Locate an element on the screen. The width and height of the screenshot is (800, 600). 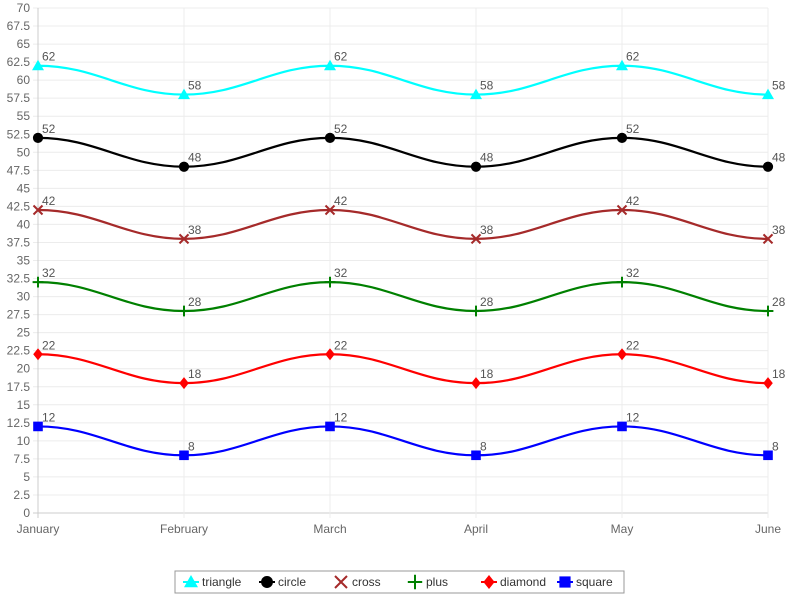
y-tick-label: 7.5 is located at coordinates (21, 459).